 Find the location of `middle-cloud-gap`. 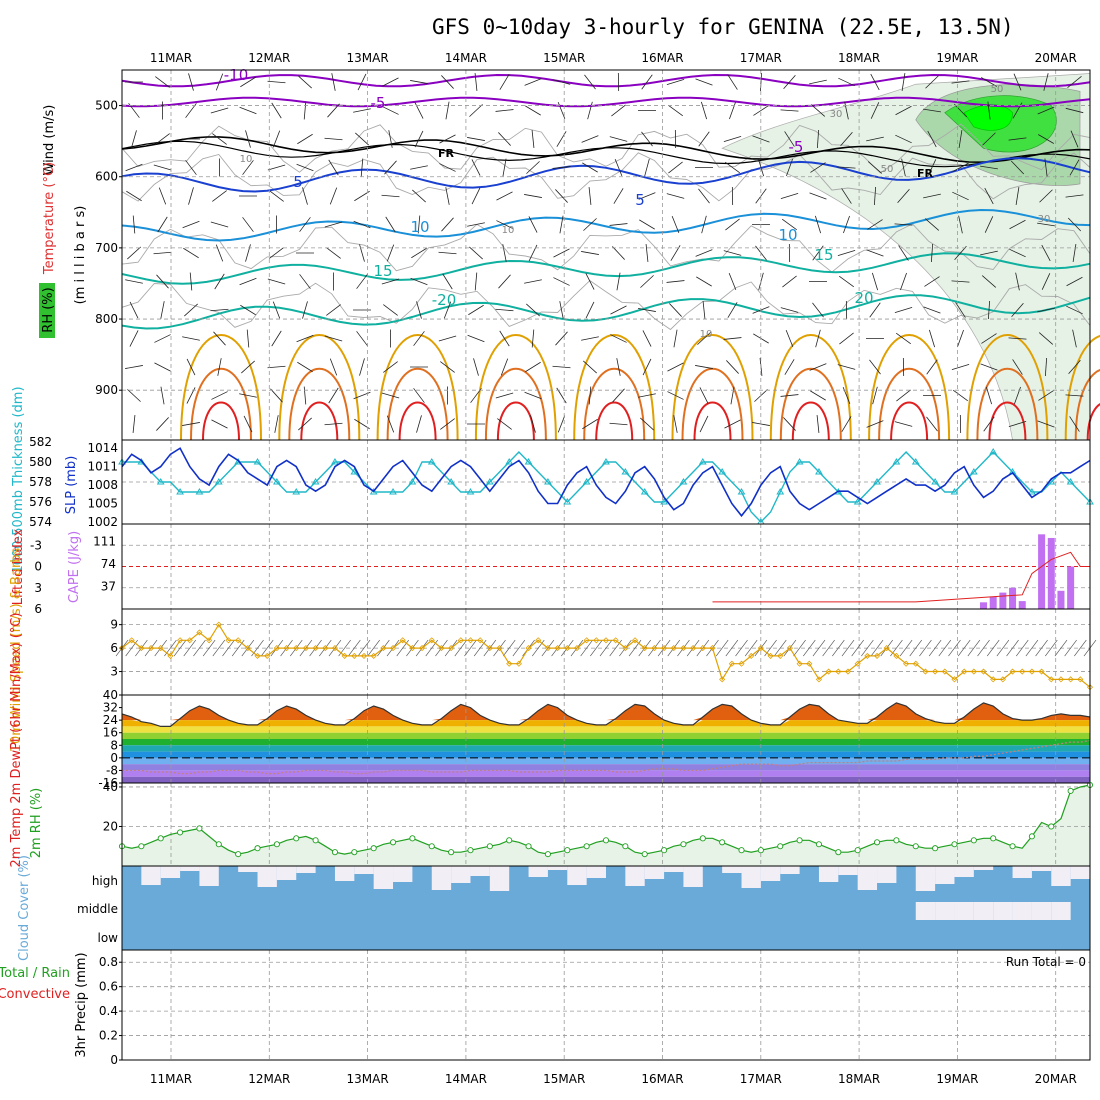

middle-cloud-gap is located at coordinates (1061, 911).